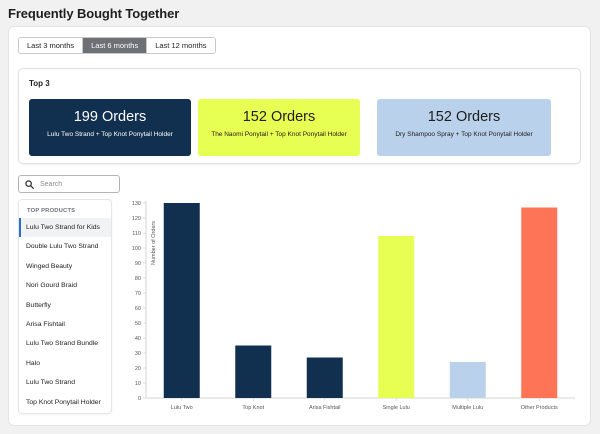 This screenshot has width=600, height=434. Describe the element at coordinates (138, 354) in the screenshot. I see `y-tick-label: 30` at that location.